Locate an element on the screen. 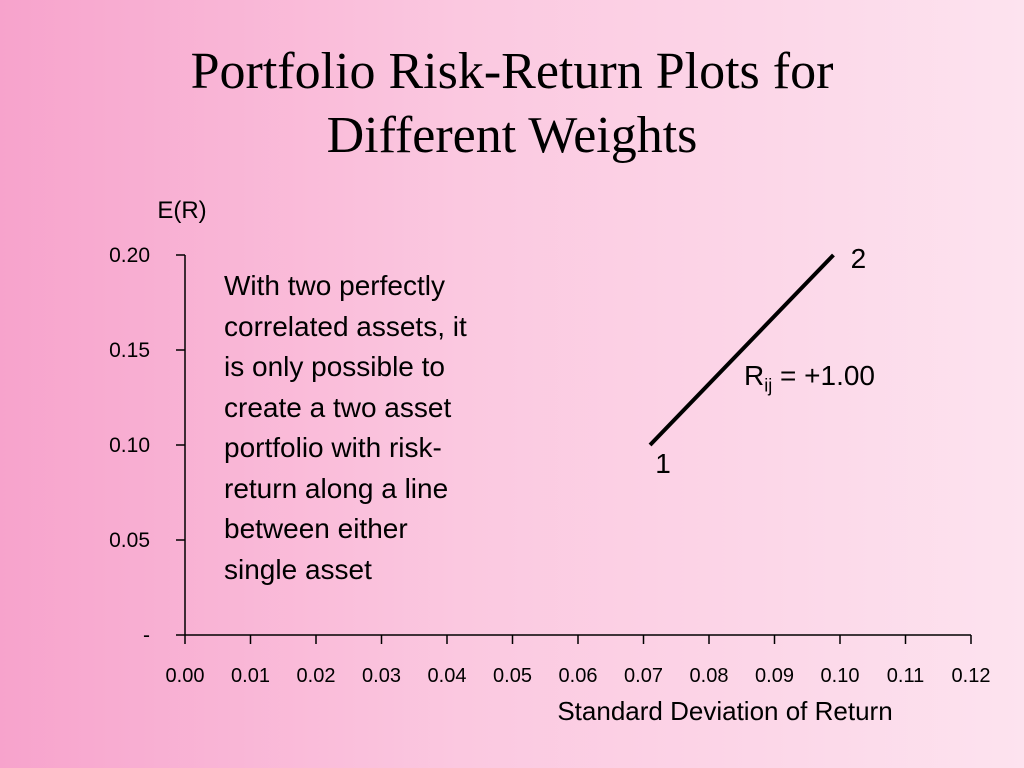 The width and height of the screenshot is (1024, 768). series-line is located at coordinates (741, 350).